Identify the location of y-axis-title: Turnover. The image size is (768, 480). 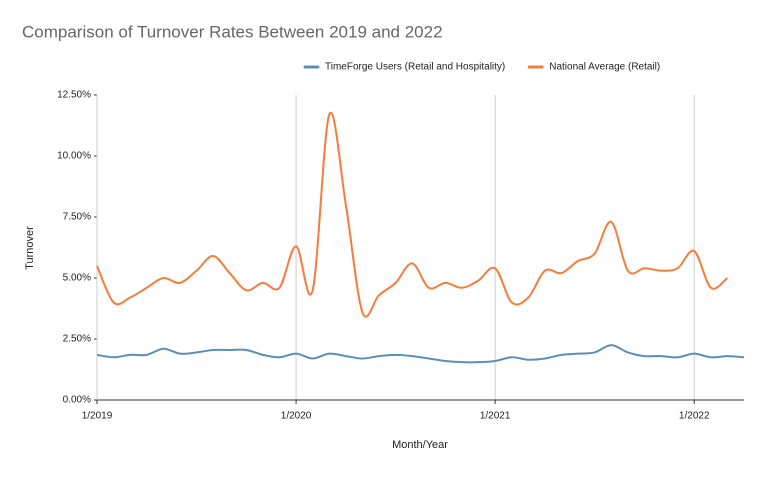
(30, 248).